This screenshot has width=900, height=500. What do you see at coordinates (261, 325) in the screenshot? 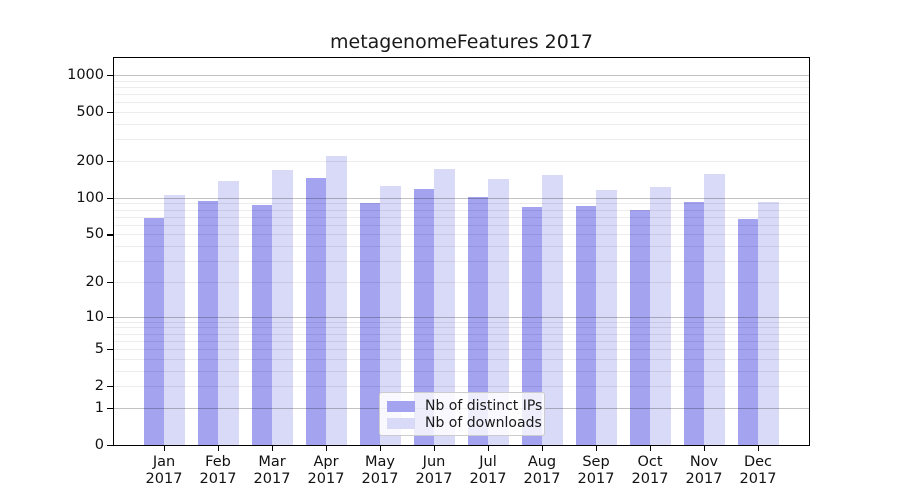
I see `bar-ips-mar` at bounding box center [261, 325].